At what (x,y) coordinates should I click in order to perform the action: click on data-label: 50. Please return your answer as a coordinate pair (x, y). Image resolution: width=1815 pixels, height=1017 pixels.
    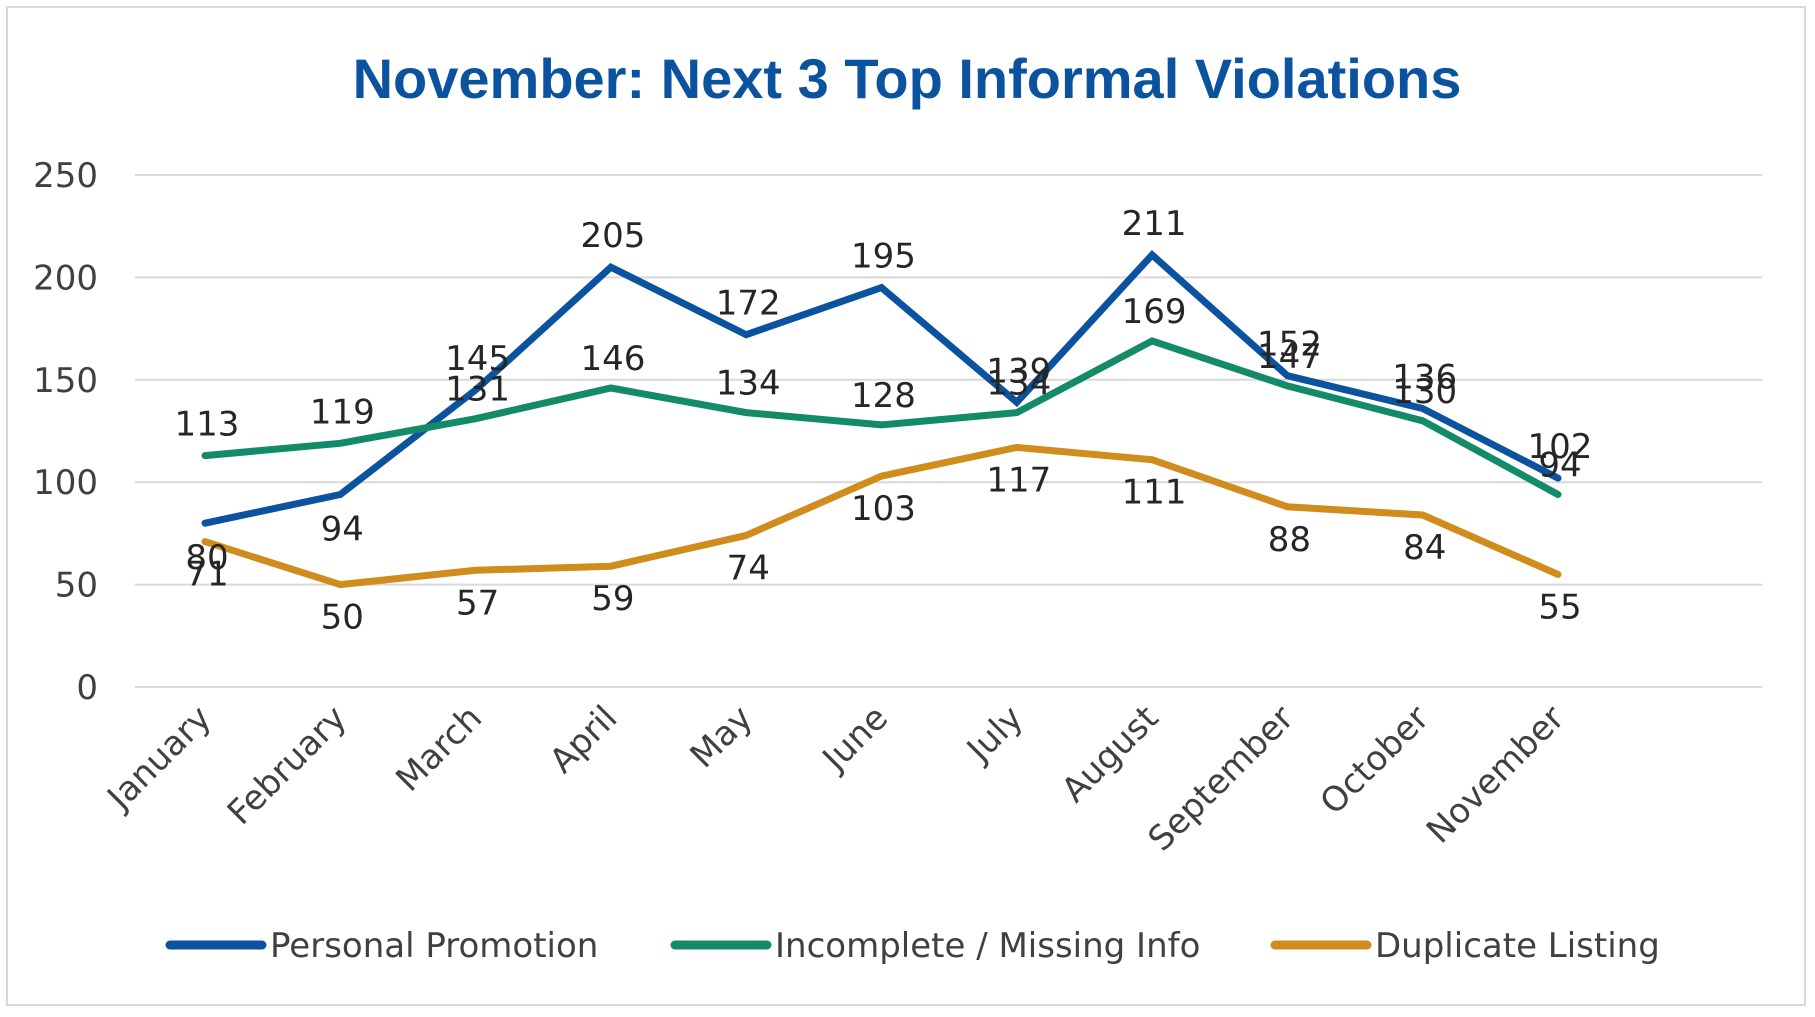
    Looking at the image, I should click on (342, 618).